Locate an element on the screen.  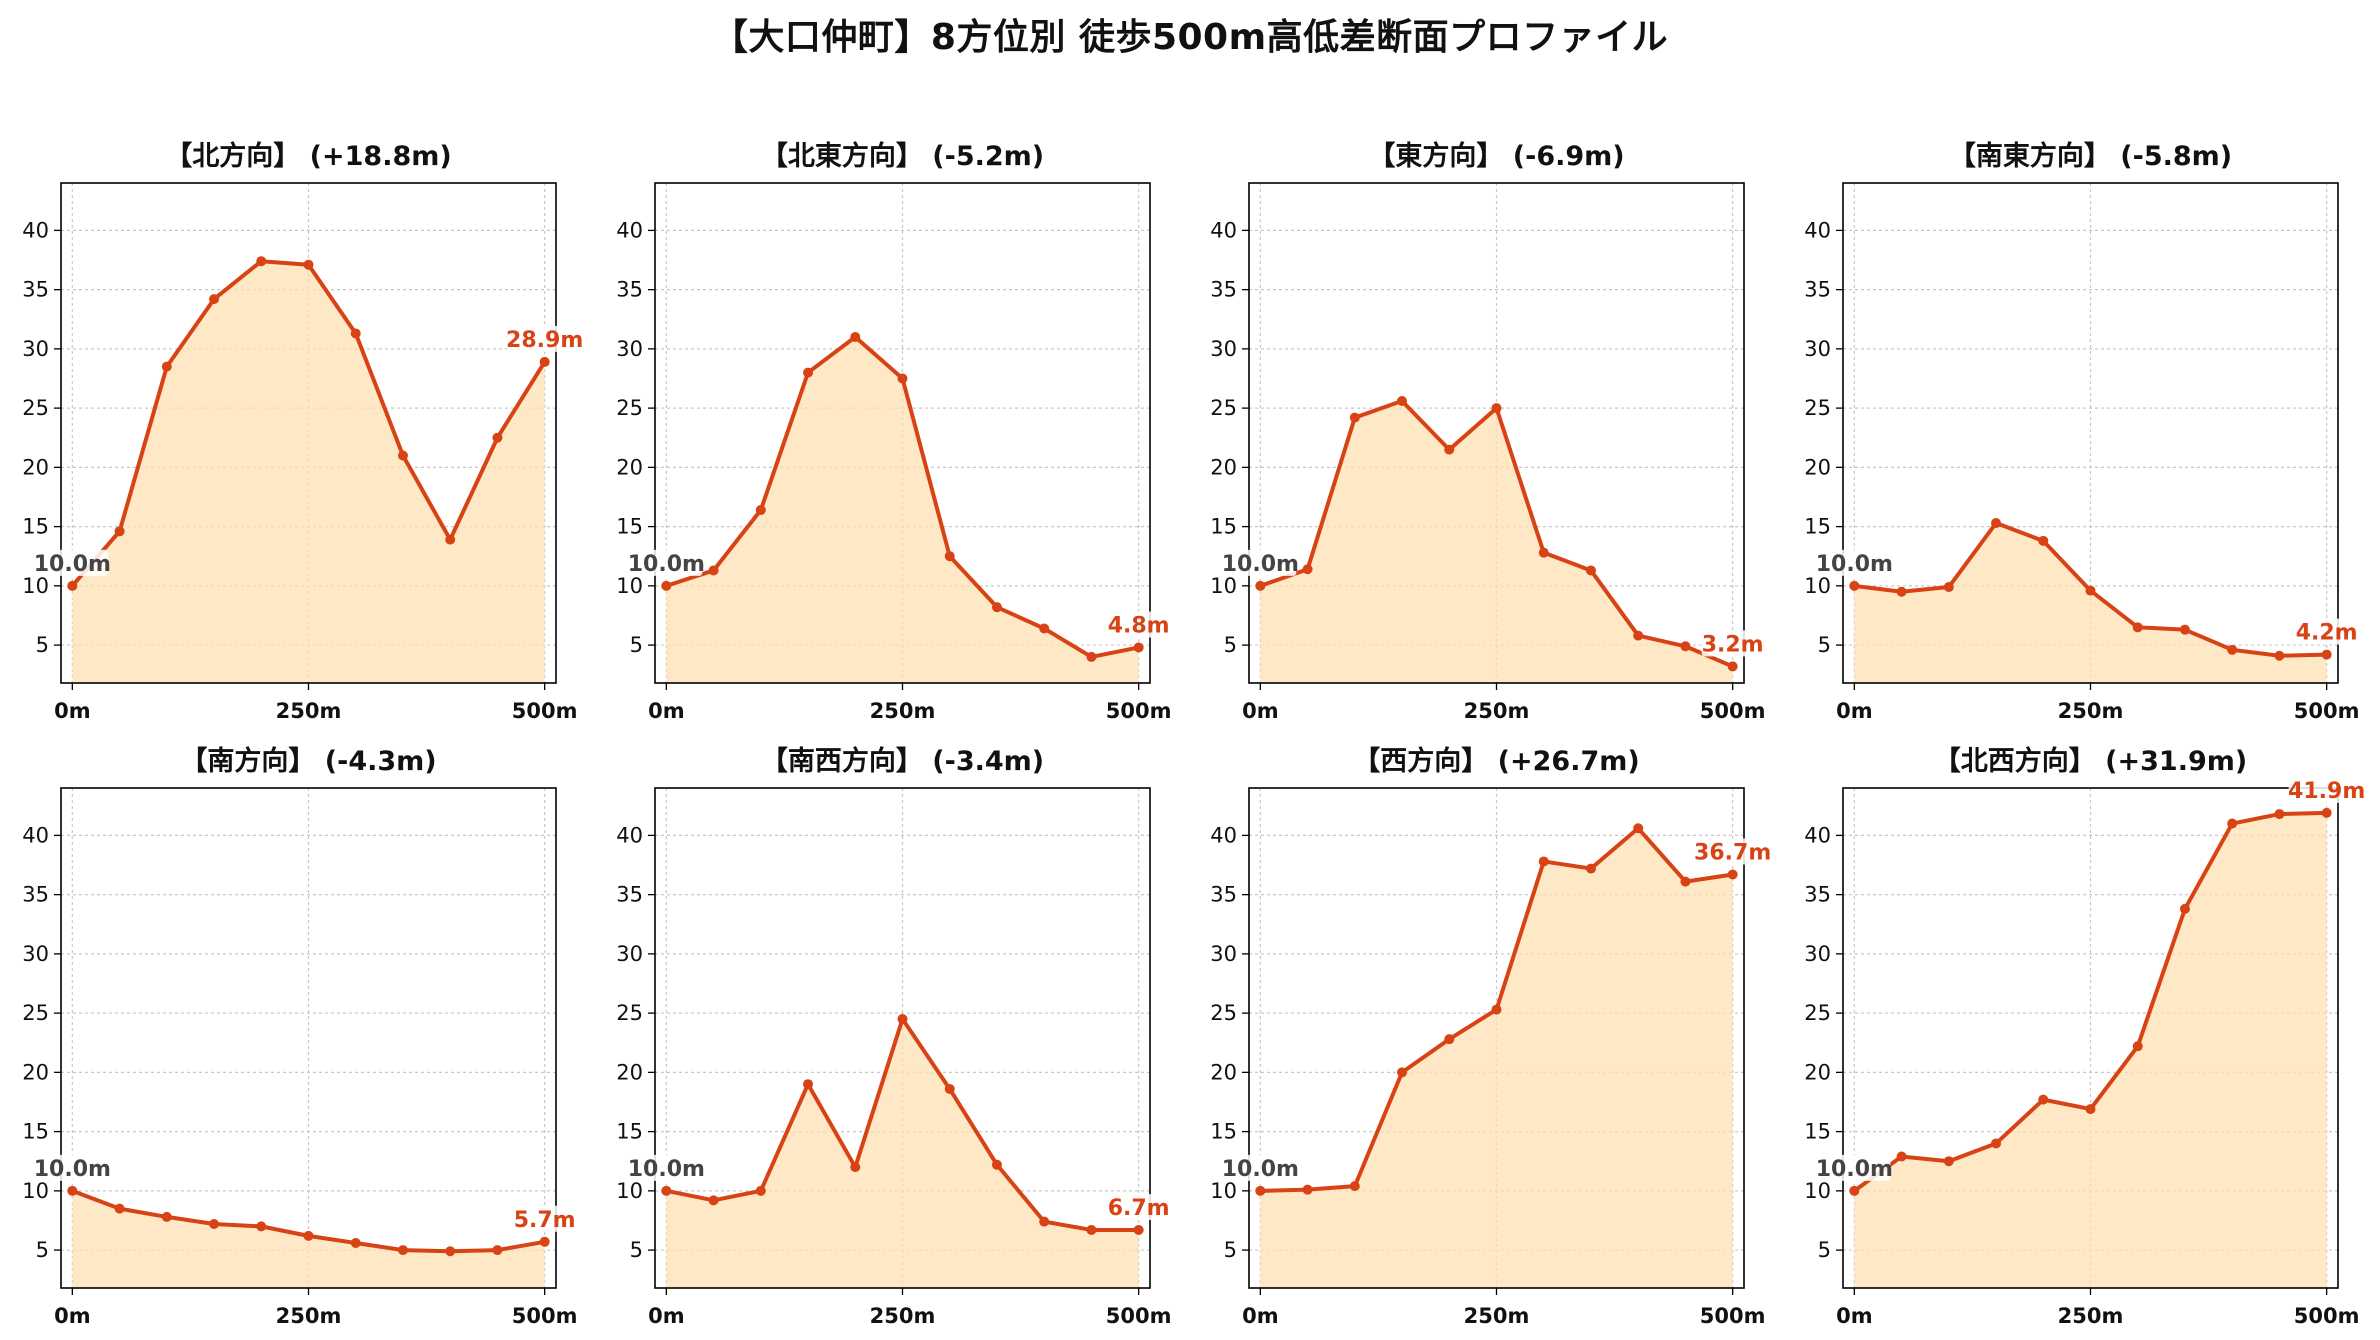
subplot-title: 【北西方向】 (+31.9m) is located at coordinates (2090, 761).